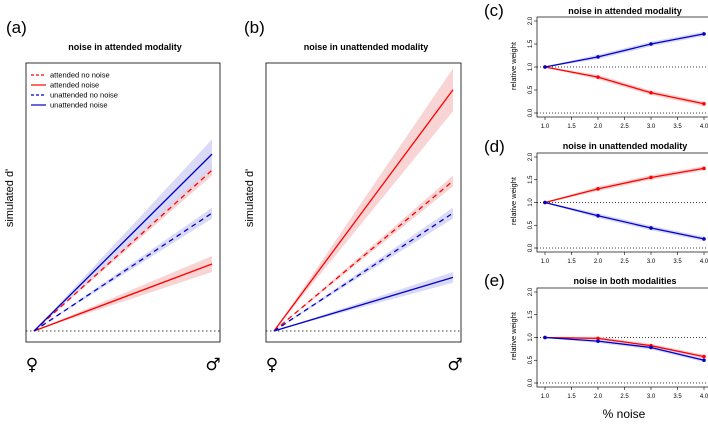 The height and width of the screenshot is (426, 708). Describe the element at coordinates (624, 414) in the screenshot. I see `shared-xlabel: % noise` at that location.